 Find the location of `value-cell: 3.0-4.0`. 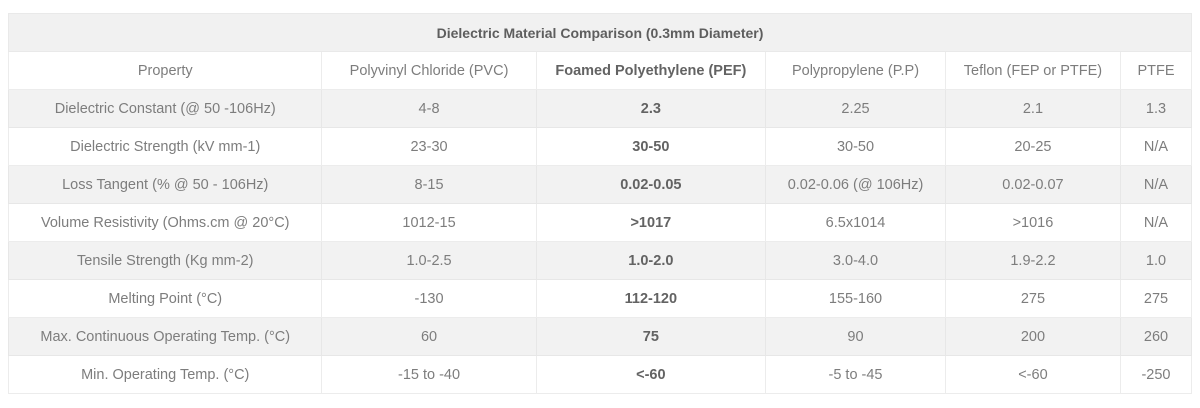

value-cell: 3.0-4.0 is located at coordinates (855, 260).